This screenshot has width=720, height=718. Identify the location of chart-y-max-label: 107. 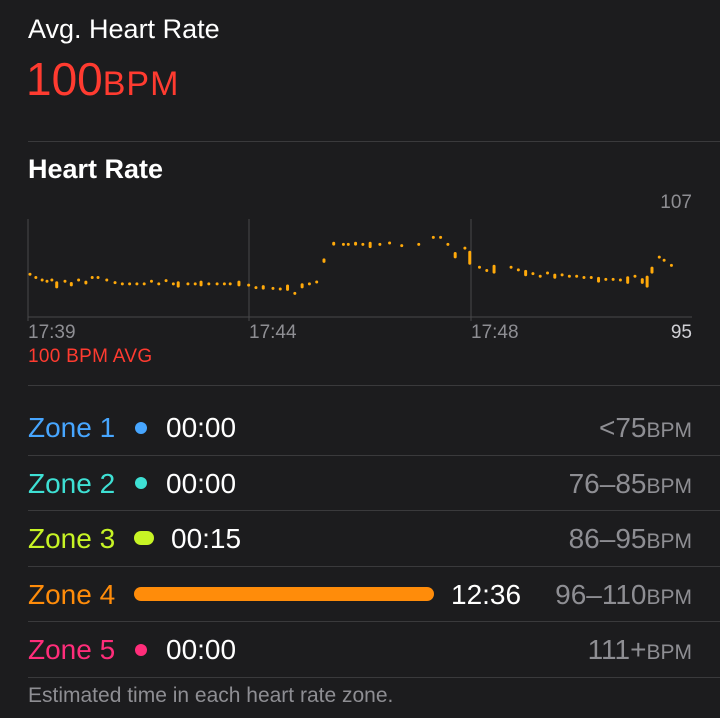
(676, 202).